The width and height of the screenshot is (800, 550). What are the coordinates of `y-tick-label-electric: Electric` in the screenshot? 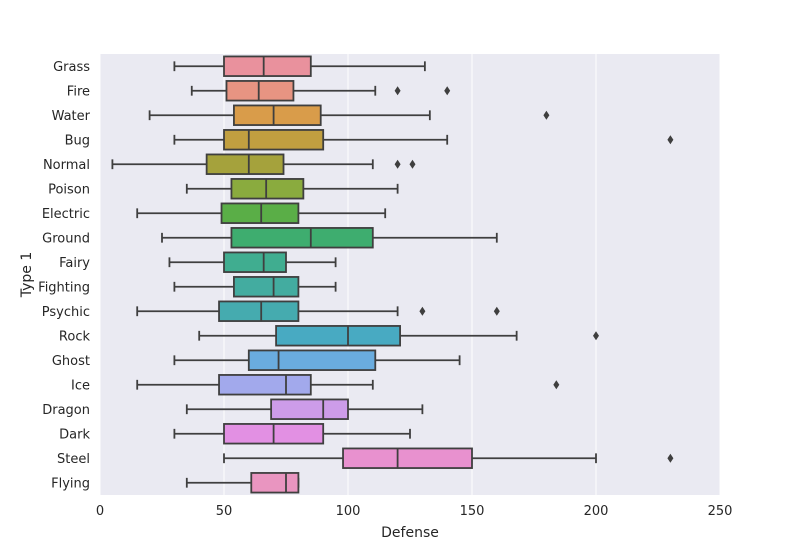 It's located at (66, 214).